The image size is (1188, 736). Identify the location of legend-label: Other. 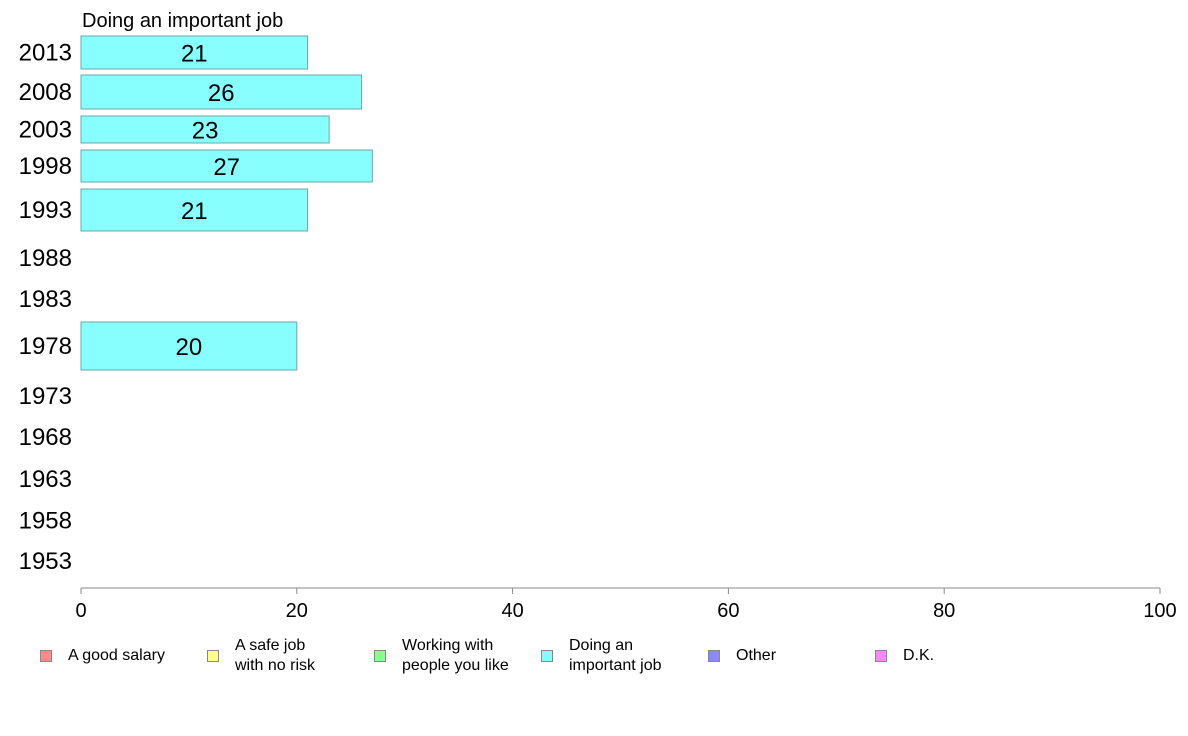
(756, 655).